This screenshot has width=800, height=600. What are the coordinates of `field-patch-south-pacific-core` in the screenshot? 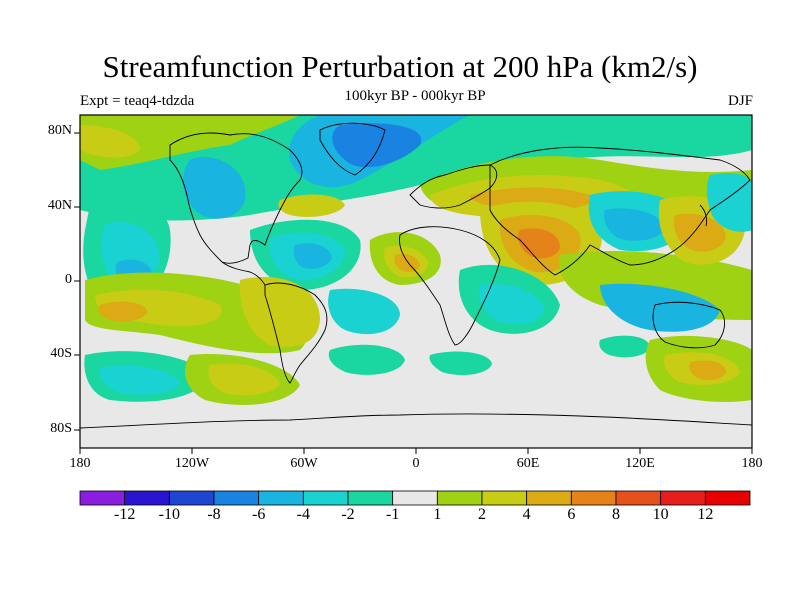 It's located at (123, 311).